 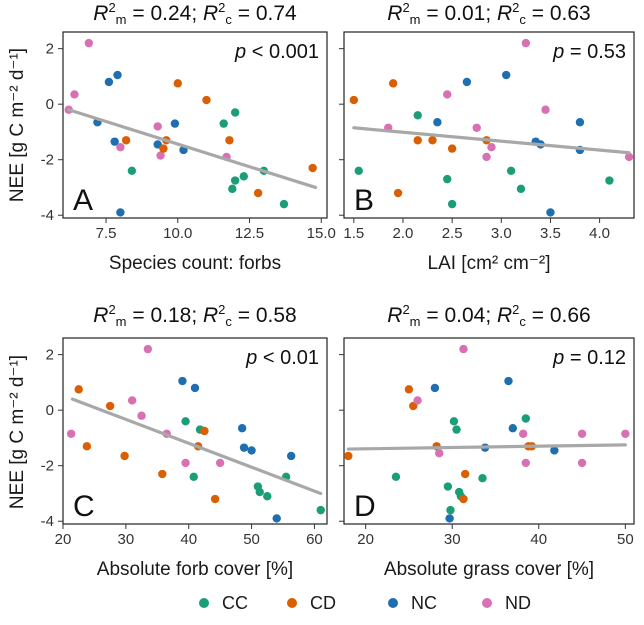 I want to click on x-tick-label: 10.0, so click(x=177, y=233).